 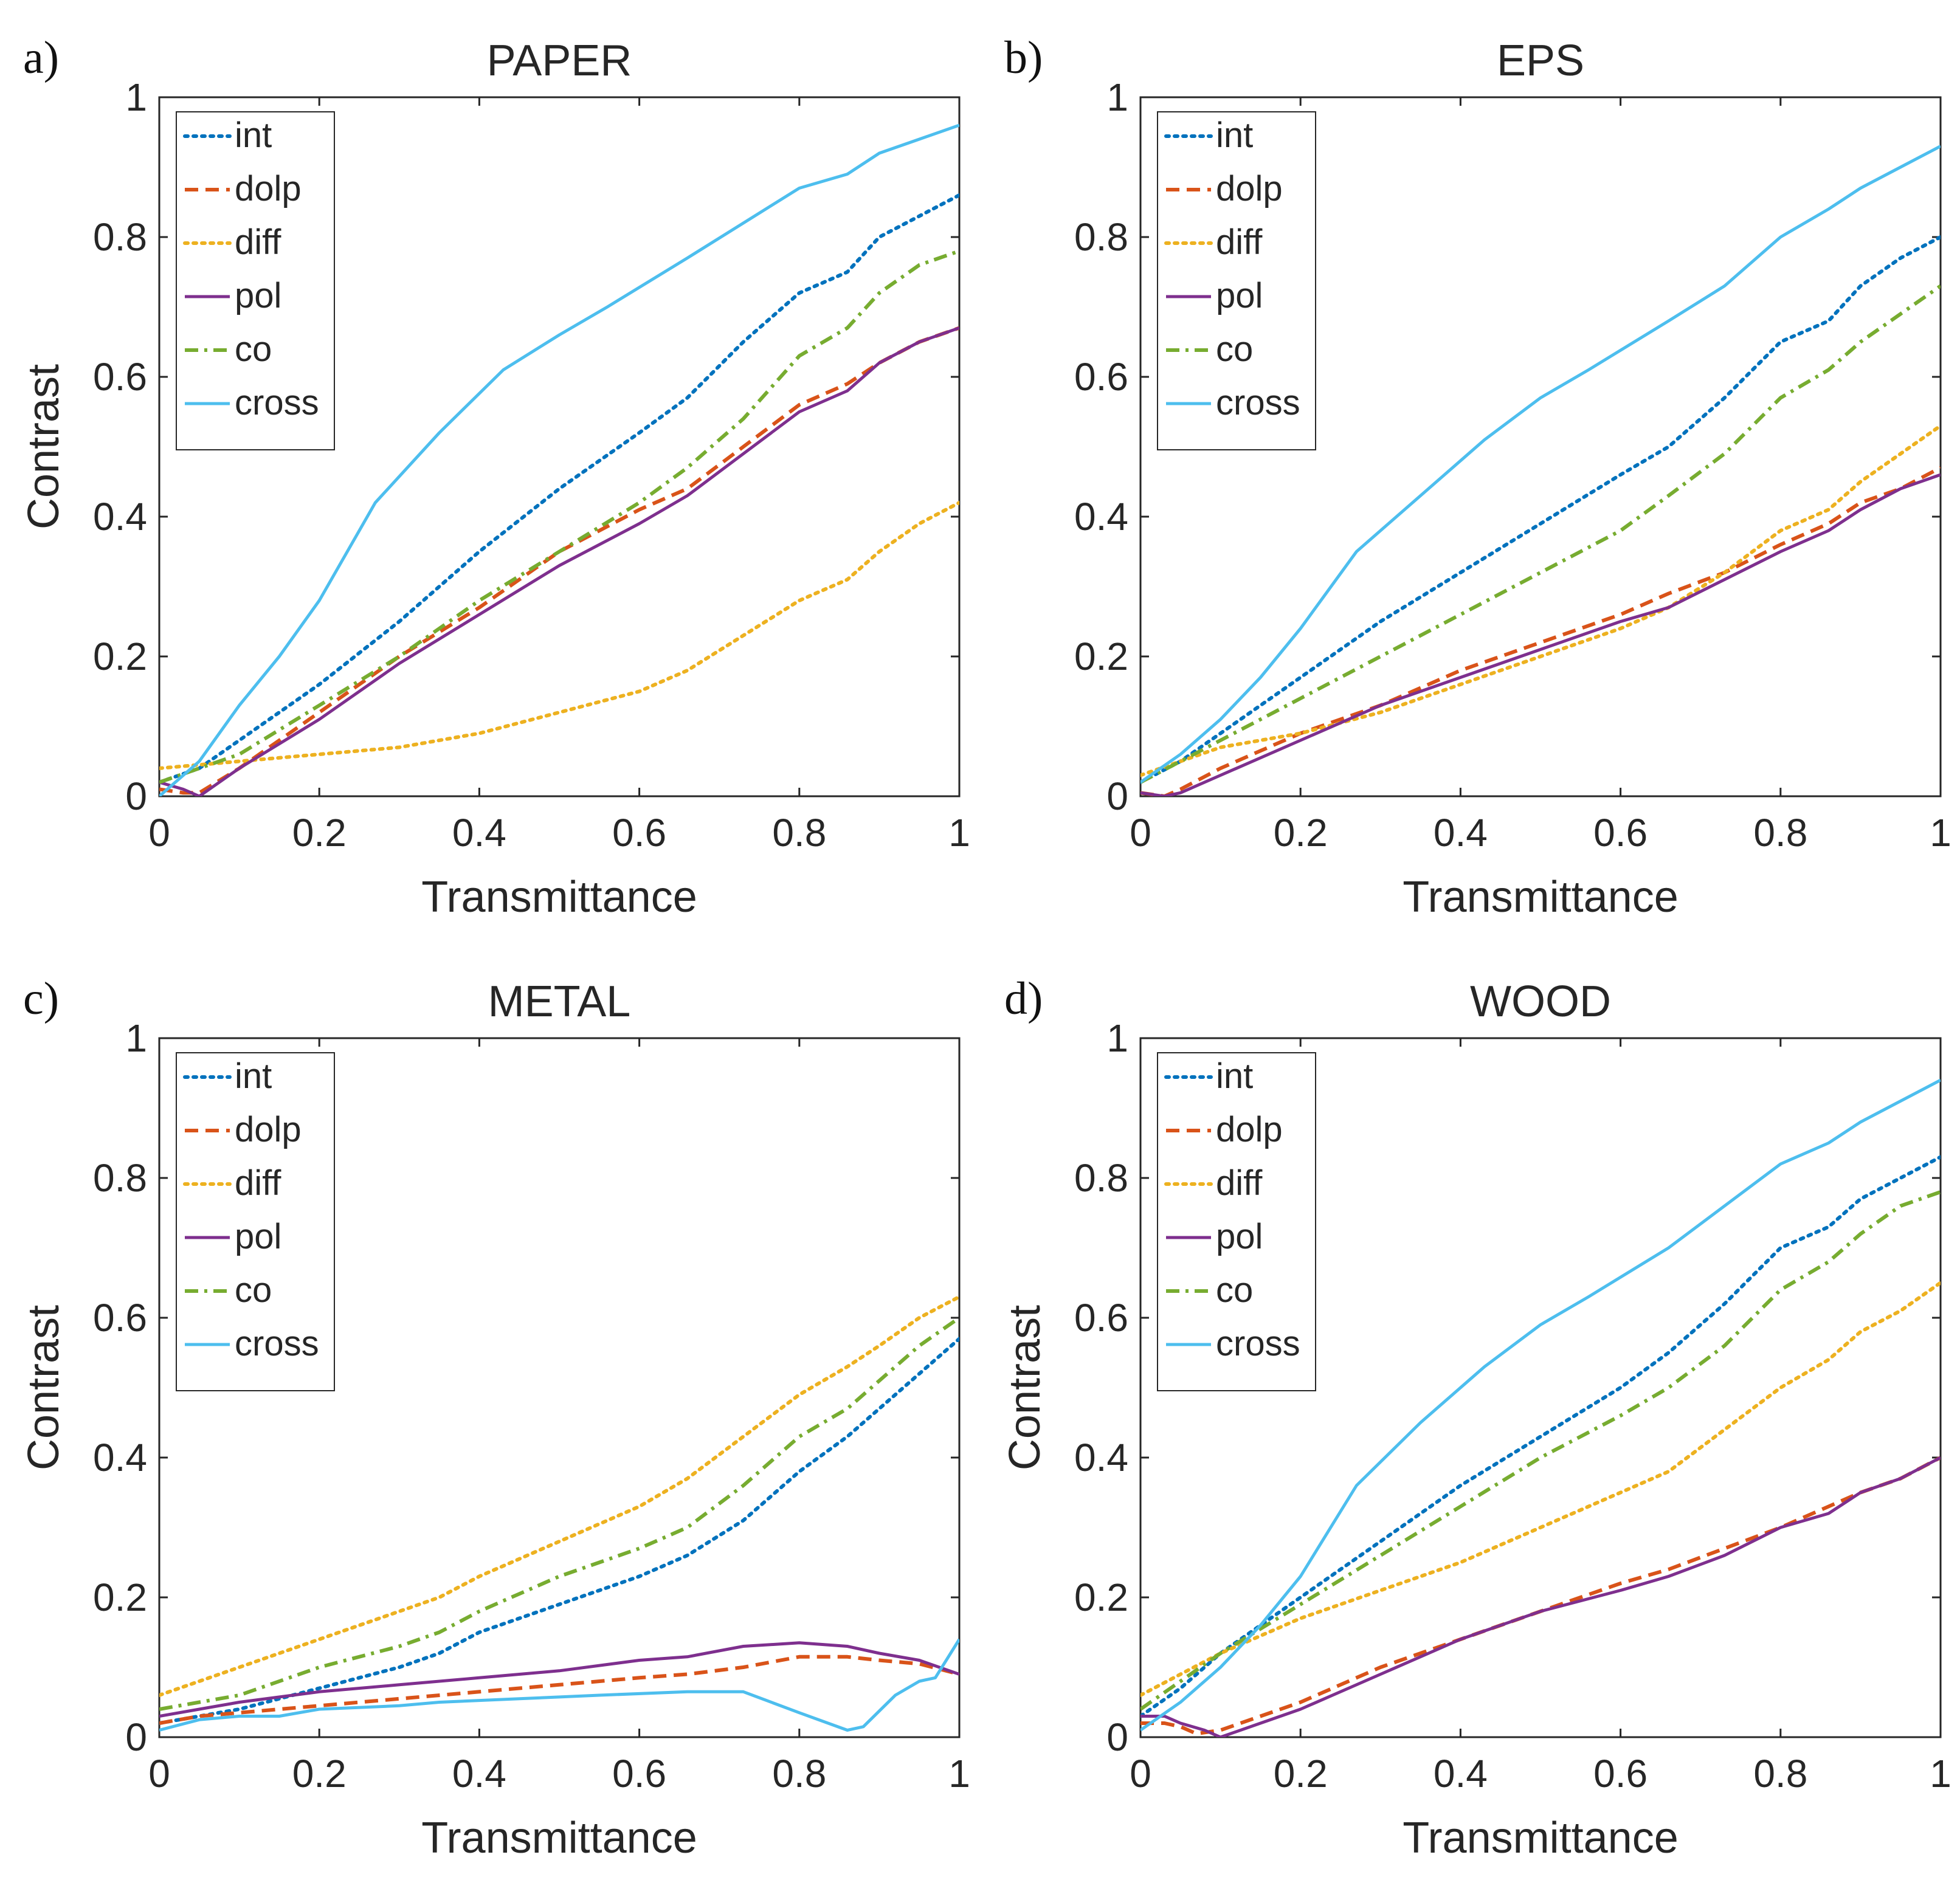 What do you see at coordinates (1023, 57) in the screenshot?
I see `panel-label: b)` at bounding box center [1023, 57].